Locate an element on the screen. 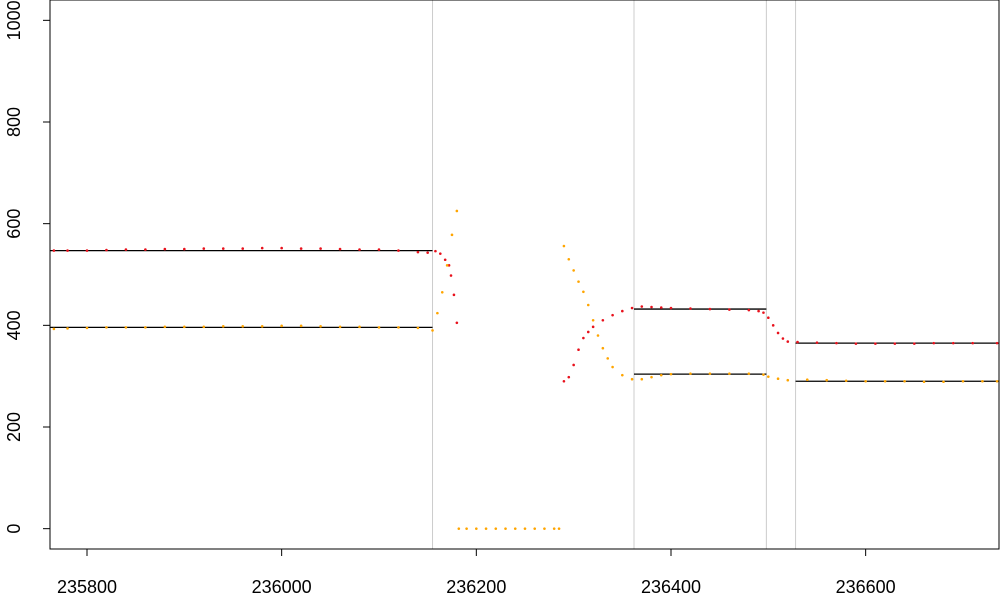  x-tick-label: 236400 is located at coordinates (671, 587).